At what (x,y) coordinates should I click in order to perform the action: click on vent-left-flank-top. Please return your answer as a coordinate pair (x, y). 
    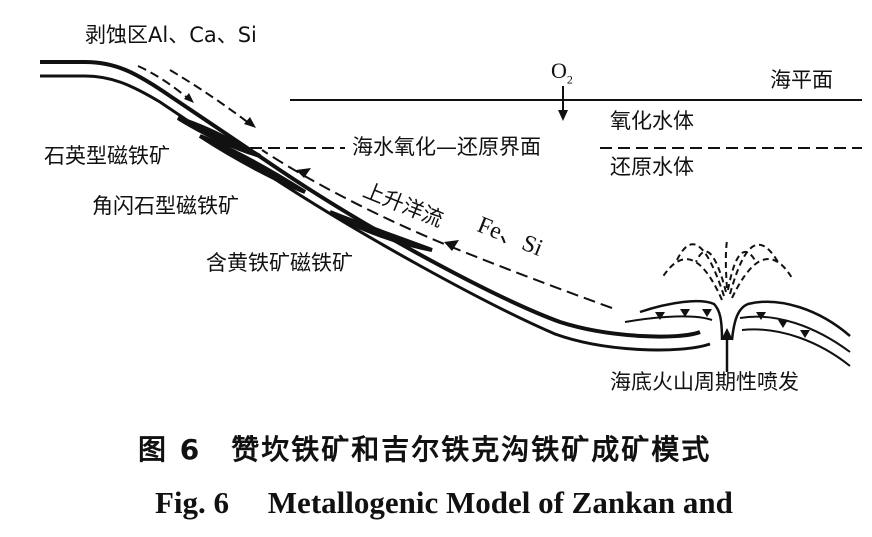
    Looking at the image, I should click on (681, 320).